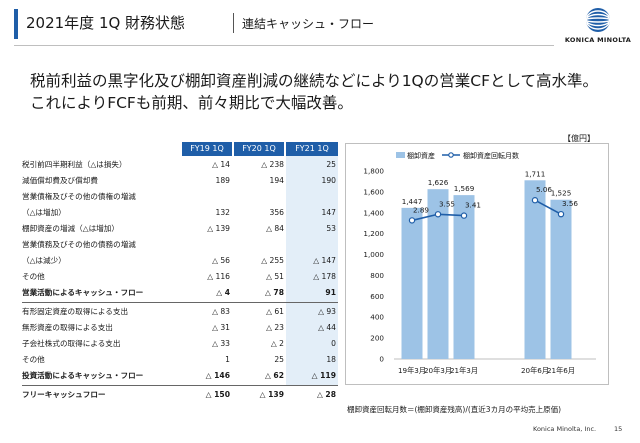 This screenshot has height=443, width=640. What do you see at coordinates (381, 359) in the screenshot?
I see `y-tick-label: 0` at bounding box center [381, 359].